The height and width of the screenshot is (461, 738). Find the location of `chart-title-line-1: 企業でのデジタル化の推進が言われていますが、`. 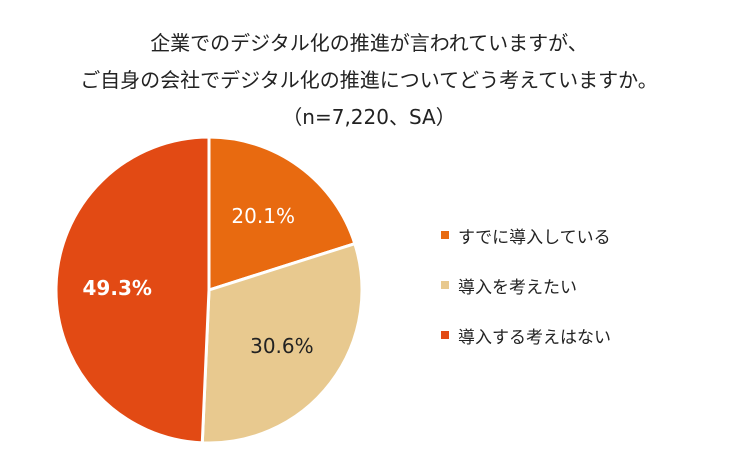

chart-title-line-1: 企業でのデジタル化の推進が言われていますが、 is located at coordinates (369, 43).